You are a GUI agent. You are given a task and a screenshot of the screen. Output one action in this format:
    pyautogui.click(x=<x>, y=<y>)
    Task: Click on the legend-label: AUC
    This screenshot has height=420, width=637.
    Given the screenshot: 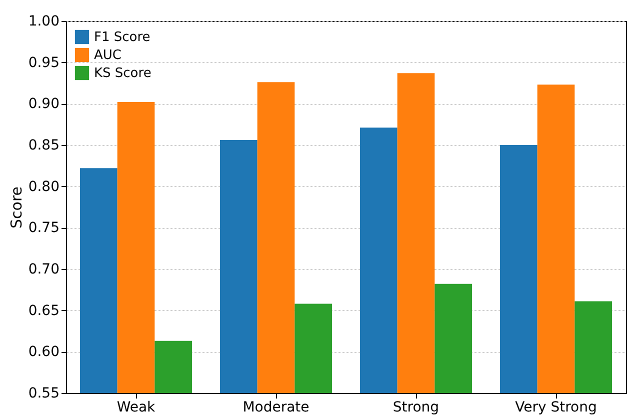 What is the action you would take?
    pyautogui.click(x=108, y=55)
    